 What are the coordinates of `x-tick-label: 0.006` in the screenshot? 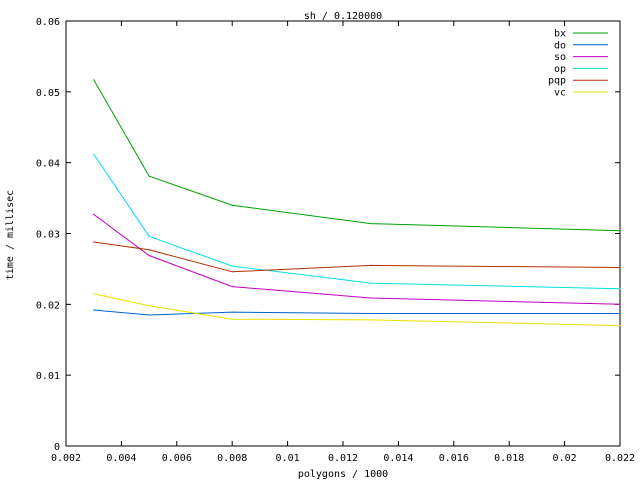 It's located at (177, 458).